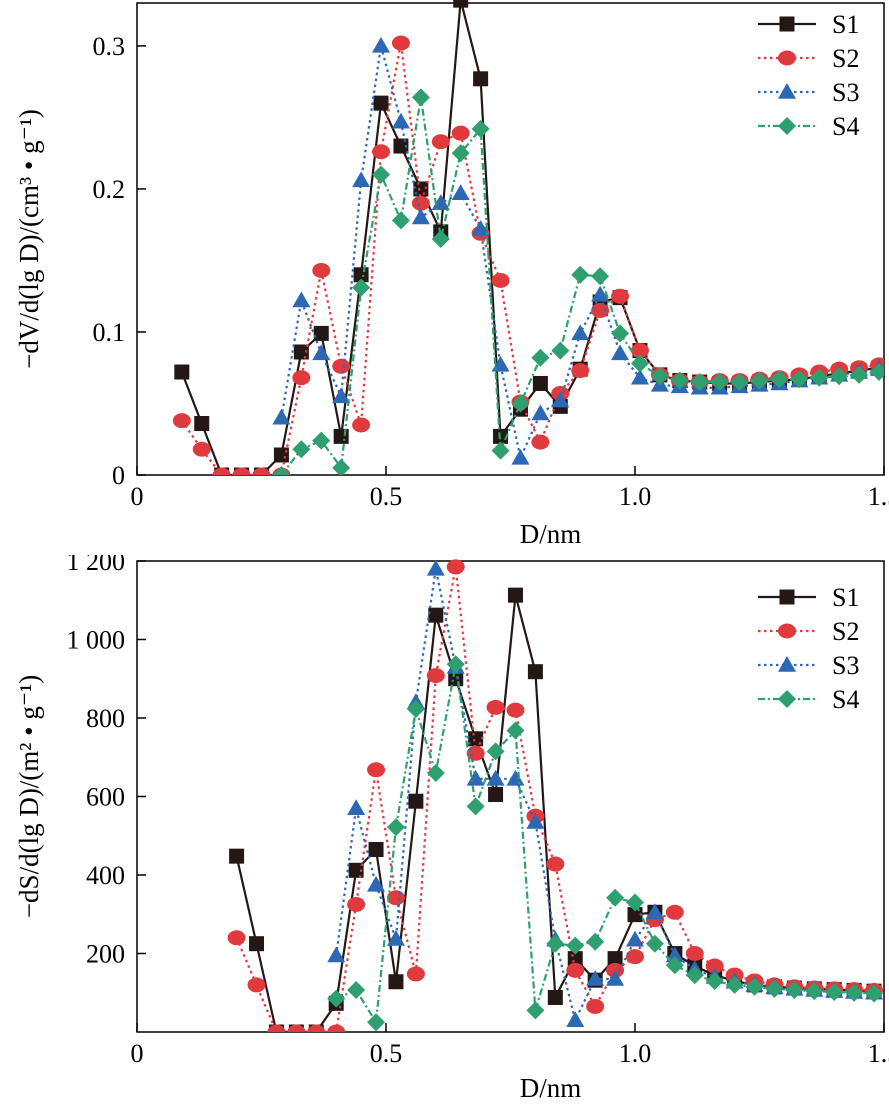  I want to click on y-axis-title: −dS/d(lg D)/(m² • g⁻¹), so click(29, 796).